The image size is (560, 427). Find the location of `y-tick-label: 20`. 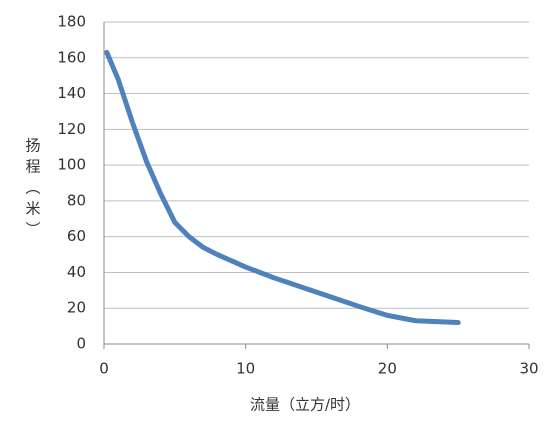

y-tick-label: 20 is located at coordinates (76, 308).